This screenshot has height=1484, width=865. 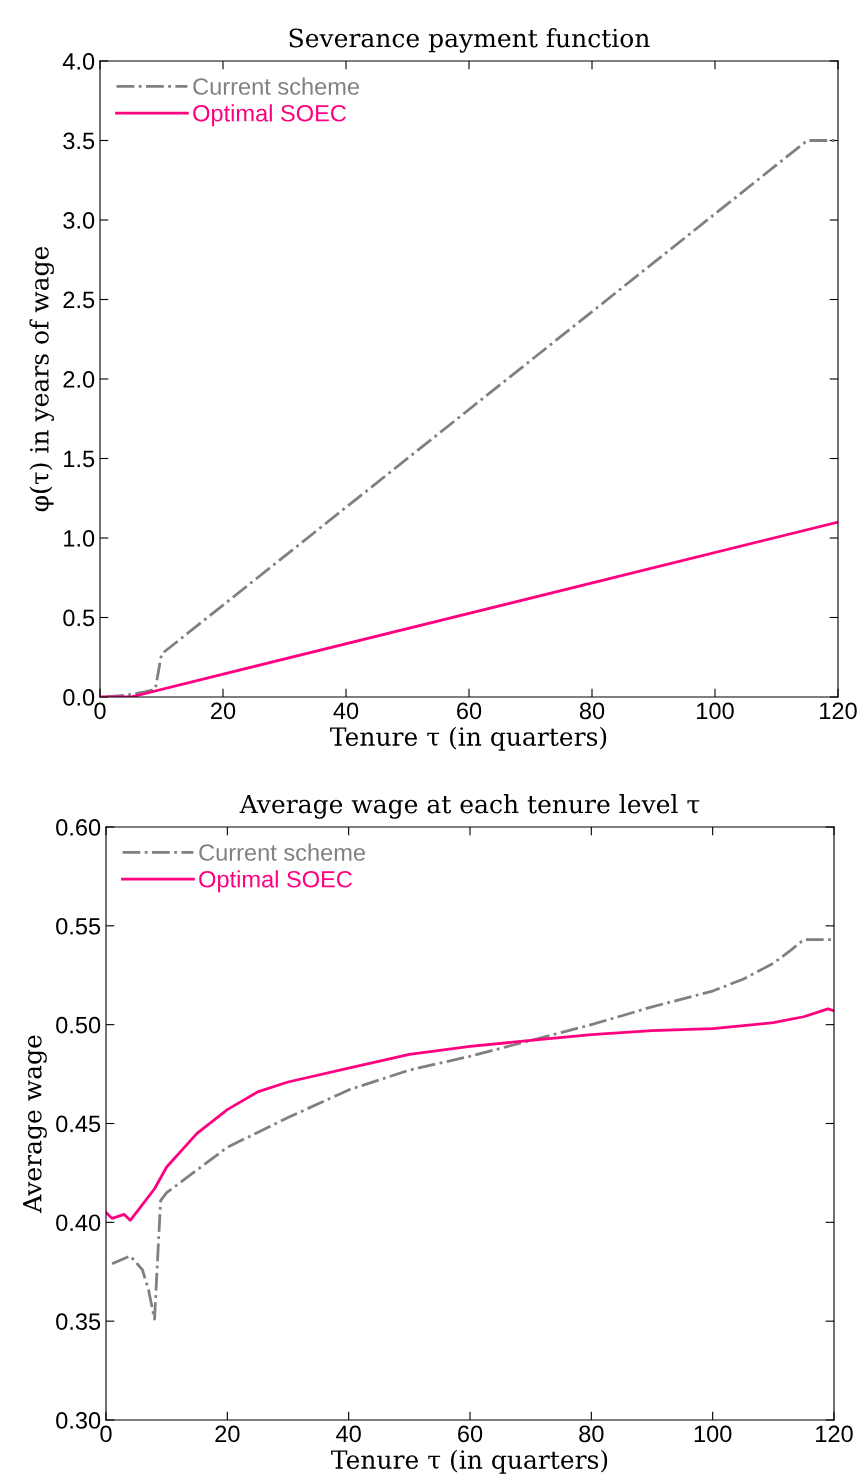 I want to click on chart-title: Average wage at each tenure level τ, so click(x=469, y=806).